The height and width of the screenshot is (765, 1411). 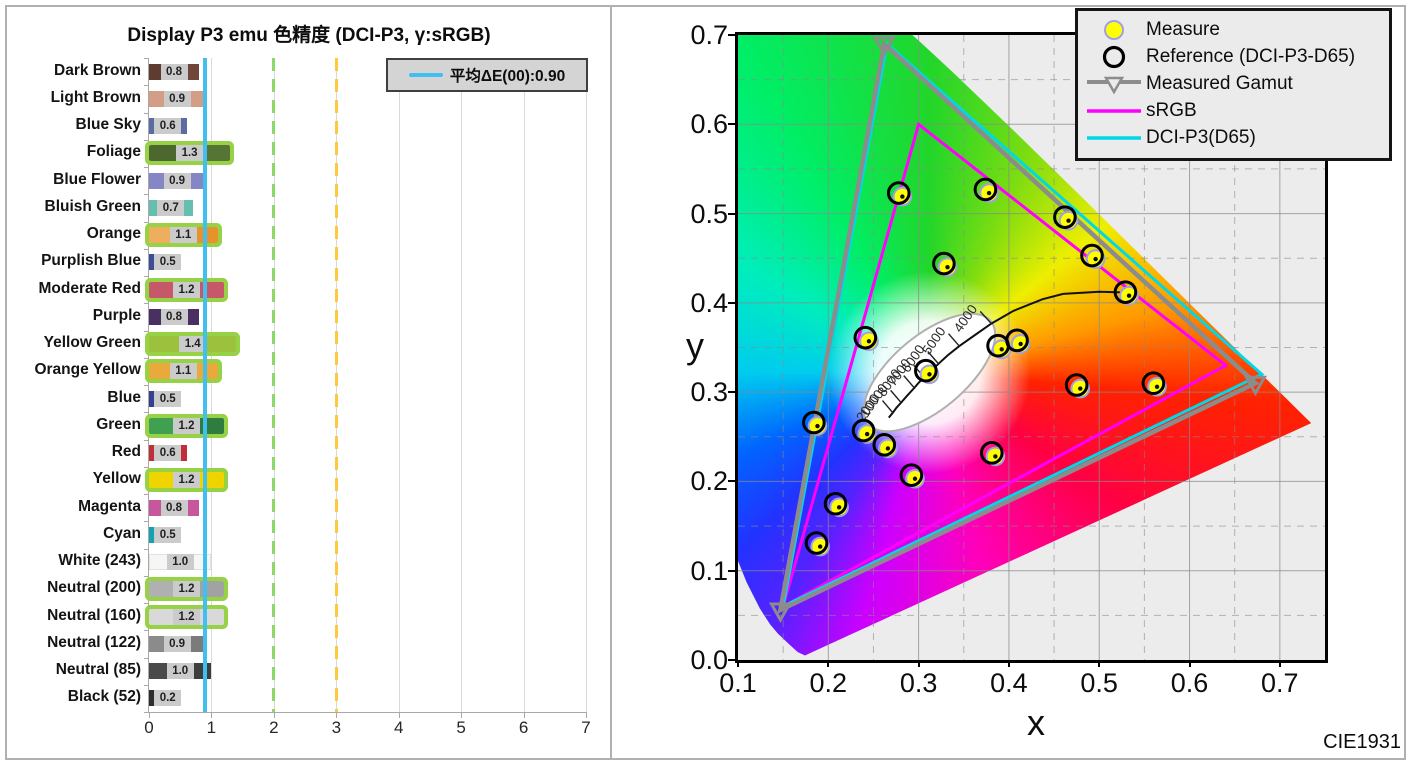 I want to click on reference-legend-symbol, so click(x=1114, y=57).